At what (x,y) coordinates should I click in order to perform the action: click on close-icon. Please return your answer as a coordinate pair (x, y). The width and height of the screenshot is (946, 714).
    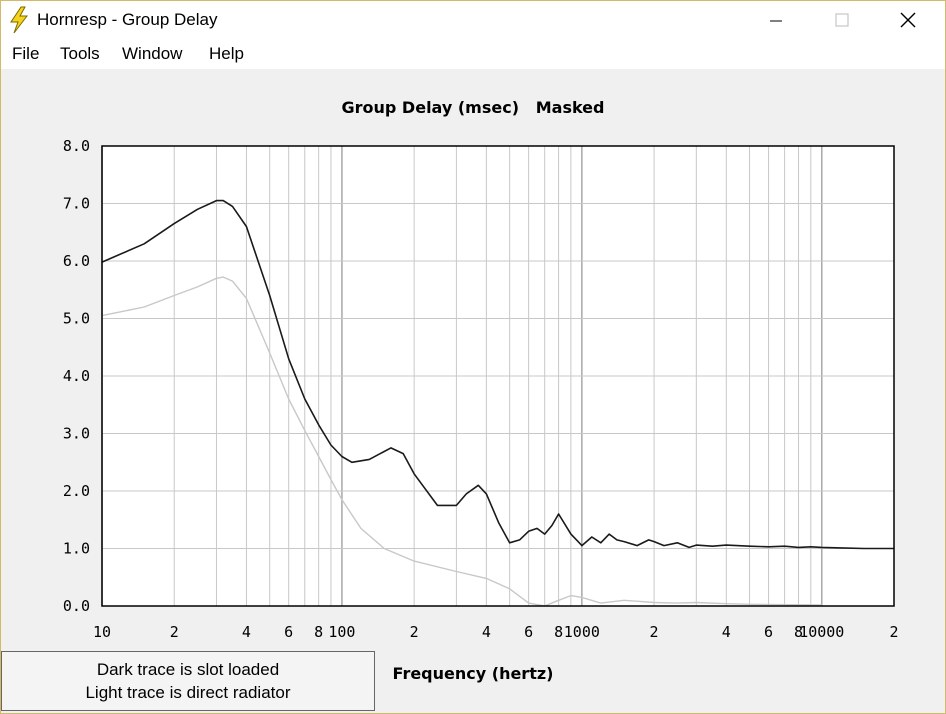
    Looking at the image, I should click on (908, 20).